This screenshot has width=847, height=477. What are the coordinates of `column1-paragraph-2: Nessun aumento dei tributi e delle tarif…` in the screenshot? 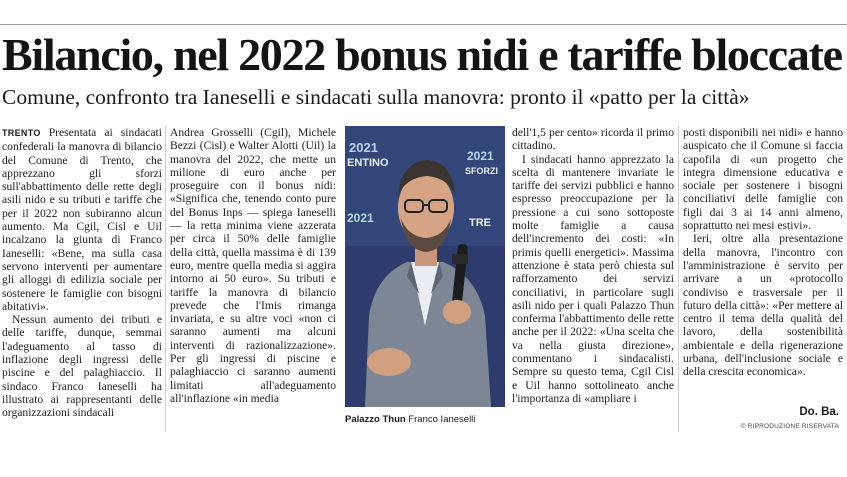 It's located at (82, 366).